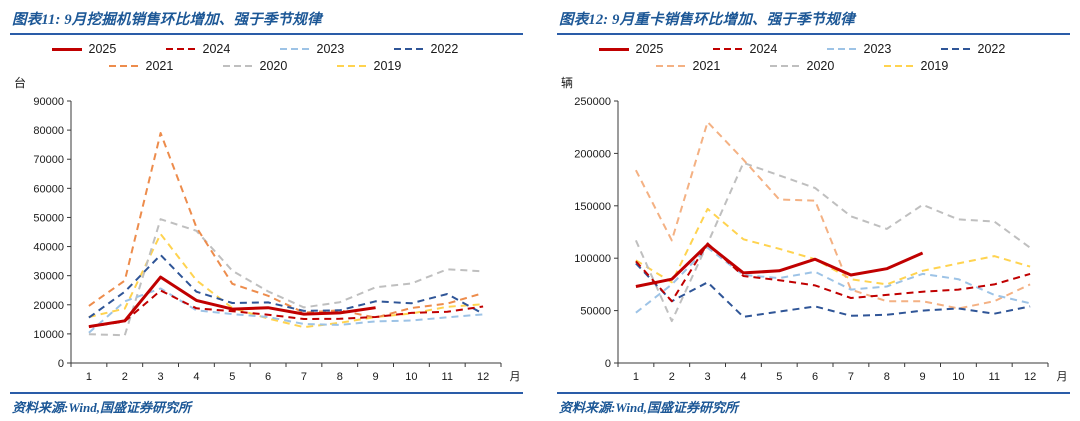 The width and height of the screenshot is (1080, 421). Describe the element at coordinates (167, 20) in the screenshot. I see `figure-title: 图表11: 9月挖掘机销售环比增加、强于季节规律` at that location.